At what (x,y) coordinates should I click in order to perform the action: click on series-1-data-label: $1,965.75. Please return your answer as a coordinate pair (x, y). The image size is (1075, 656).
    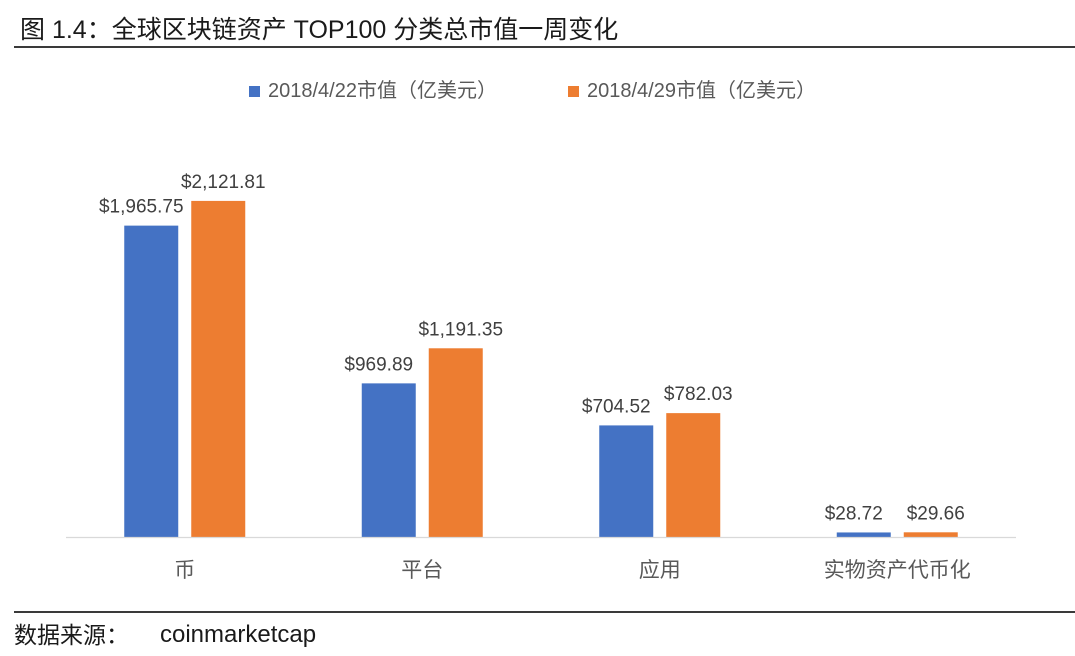
    Looking at the image, I should click on (141, 207).